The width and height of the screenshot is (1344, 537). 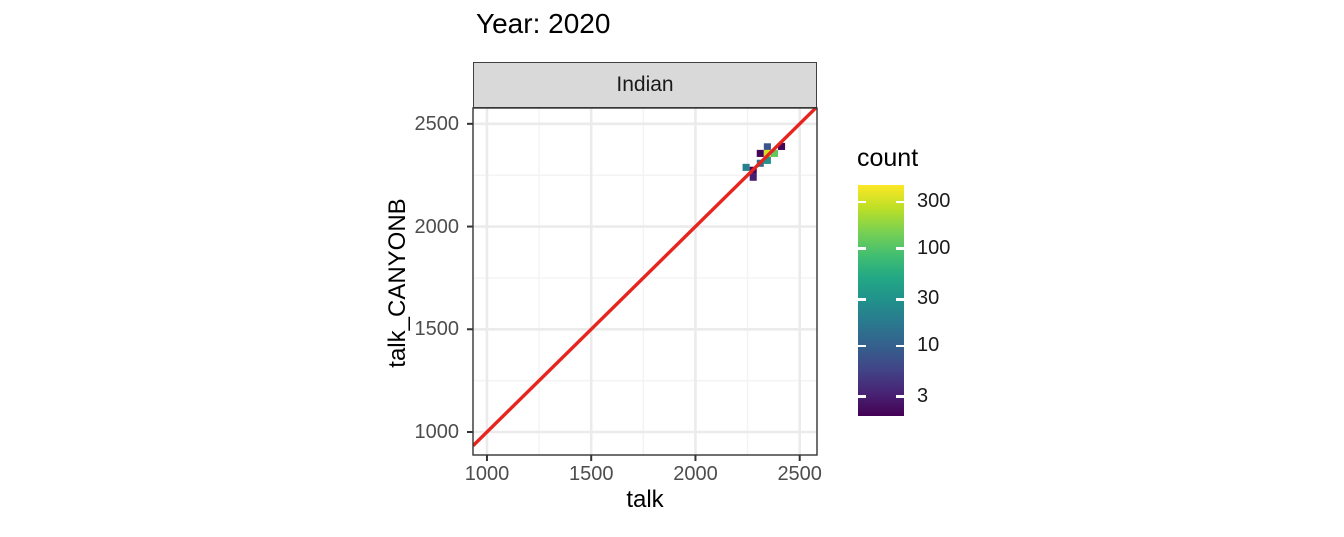 I want to click on facet-strip-label: Indian, so click(x=645, y=84).